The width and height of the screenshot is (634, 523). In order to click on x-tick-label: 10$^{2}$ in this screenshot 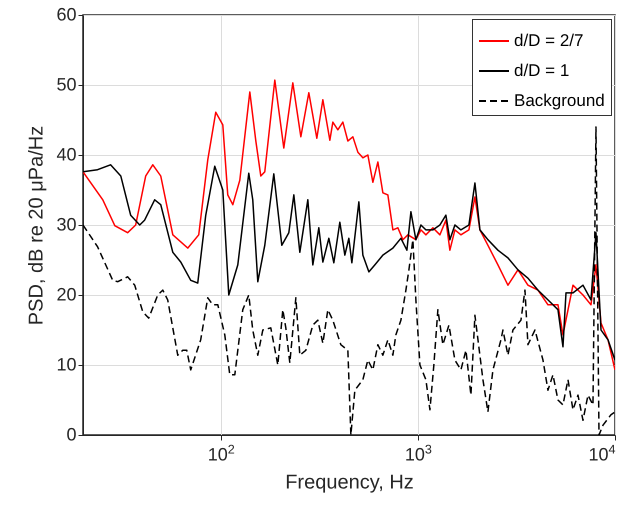, I will do `click(221, 453)`.